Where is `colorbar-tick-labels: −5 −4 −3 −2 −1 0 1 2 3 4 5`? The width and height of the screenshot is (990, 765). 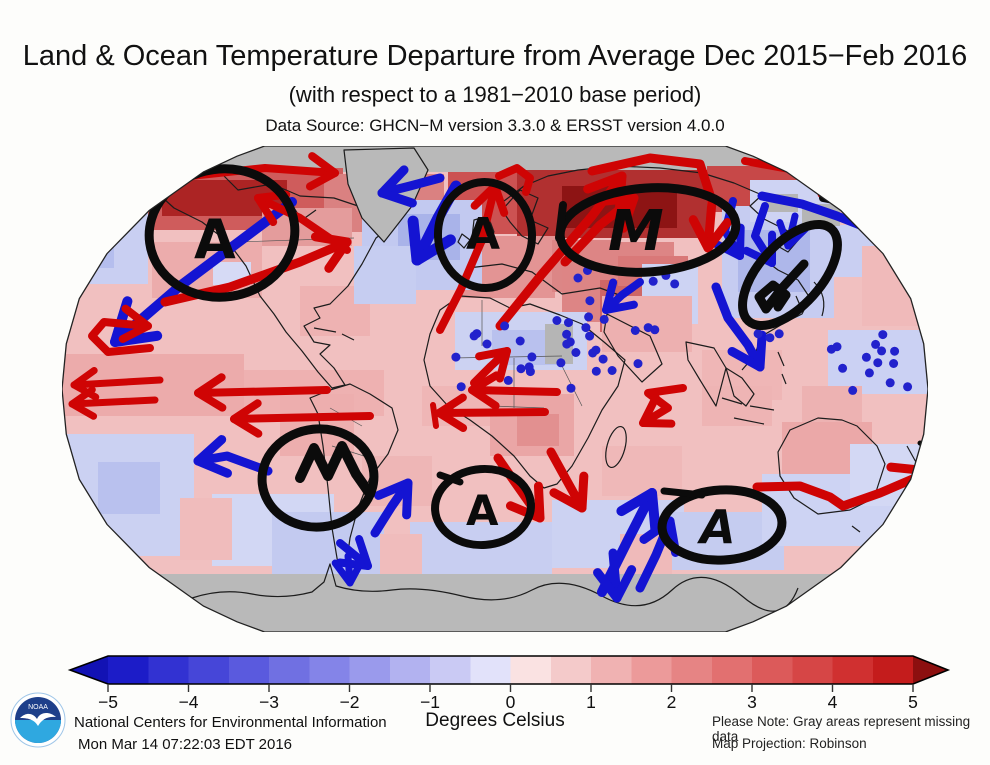
colorbar-tick-labels: −5 −4 −3 −2 −1 0 1 2 3 4 5 is located at coordinates (508, 702).